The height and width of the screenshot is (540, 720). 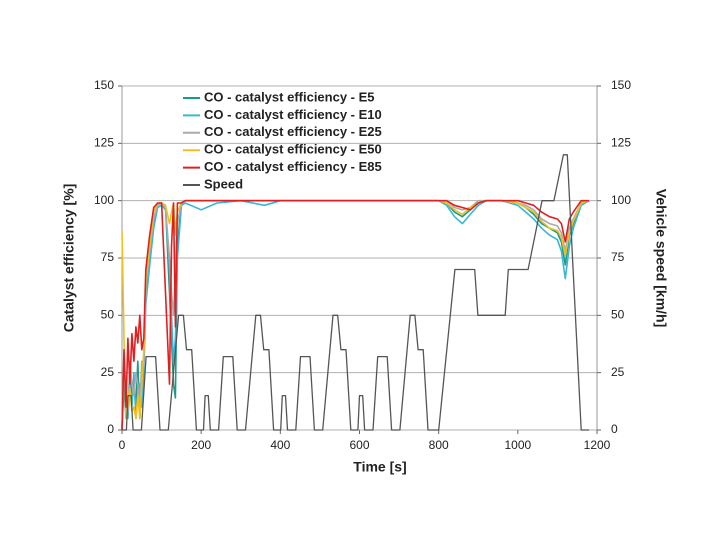 What do you see at coordinates (280, 445) in the screenshot?
I see `x-tick-label: 400` at bounding box center [280, 445].